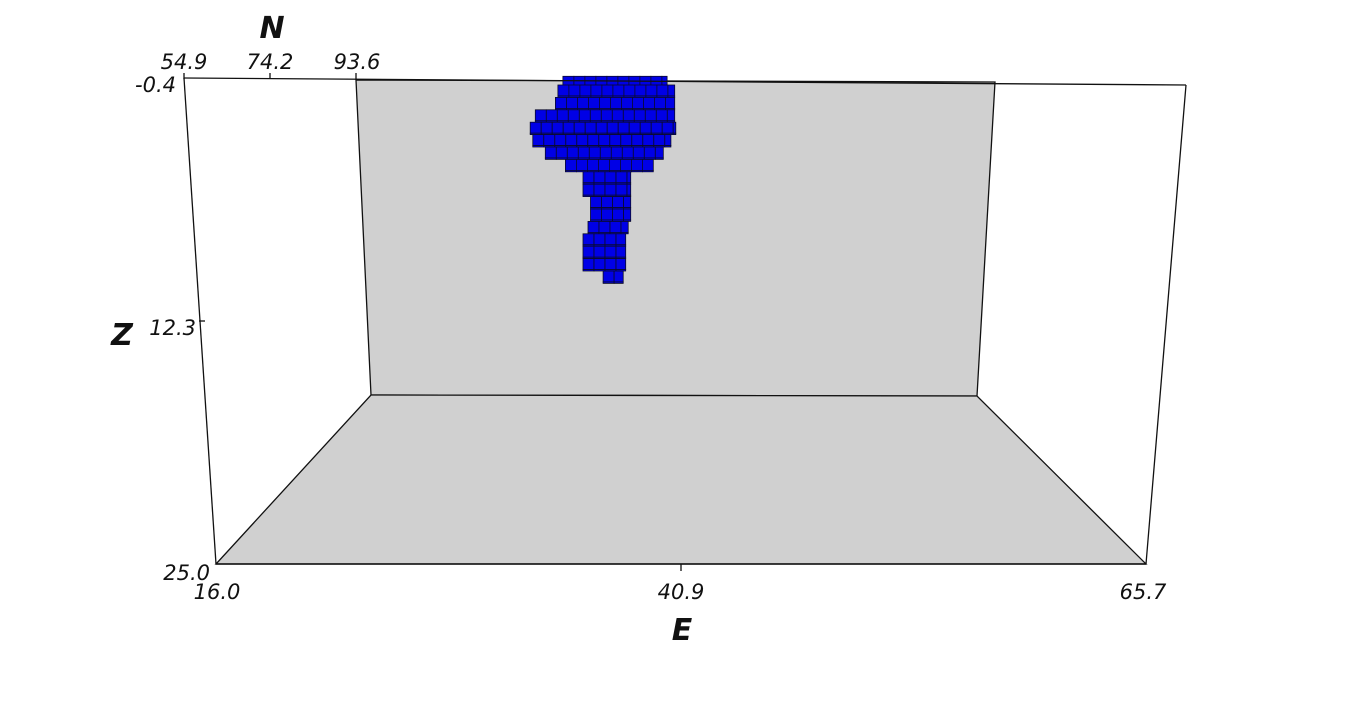 Image resolution: width=1366 pixels, height=714 pixels. What do you see at coordinates (184, 62) in the screenshot?
I see `n-tick-label: 54.9` at bounding box center [184, 62].